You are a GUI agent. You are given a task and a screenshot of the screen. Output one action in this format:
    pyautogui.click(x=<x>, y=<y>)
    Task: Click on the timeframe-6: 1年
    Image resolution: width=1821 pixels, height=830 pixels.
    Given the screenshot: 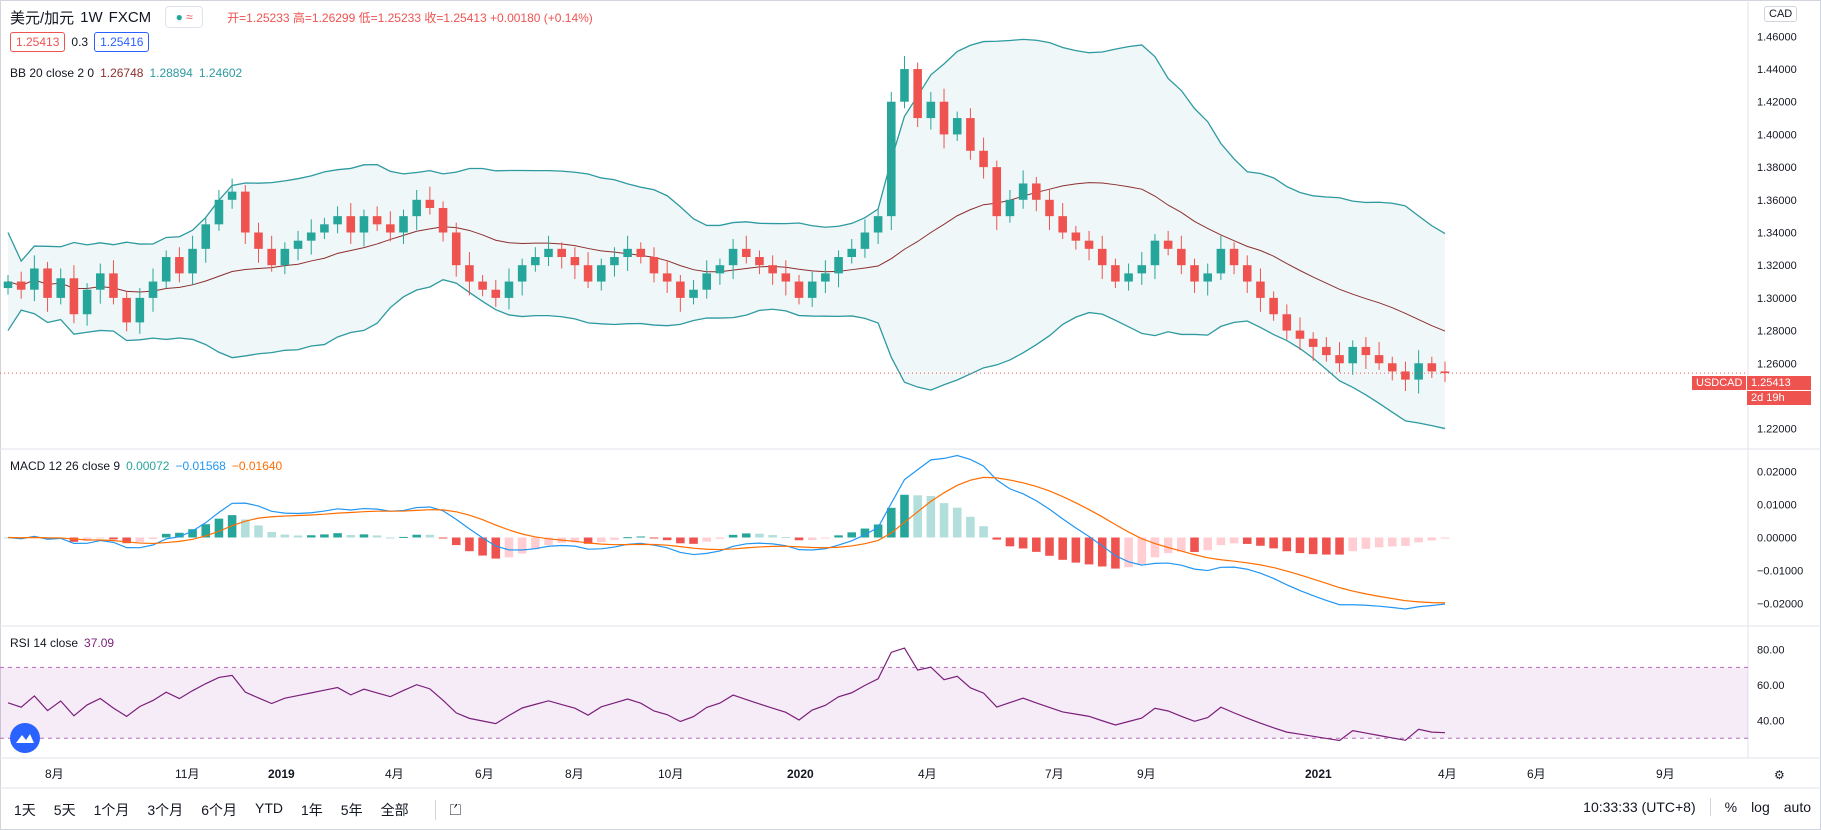 What is the action you would take?
    pyautogui.click(x=311, y=810)
    